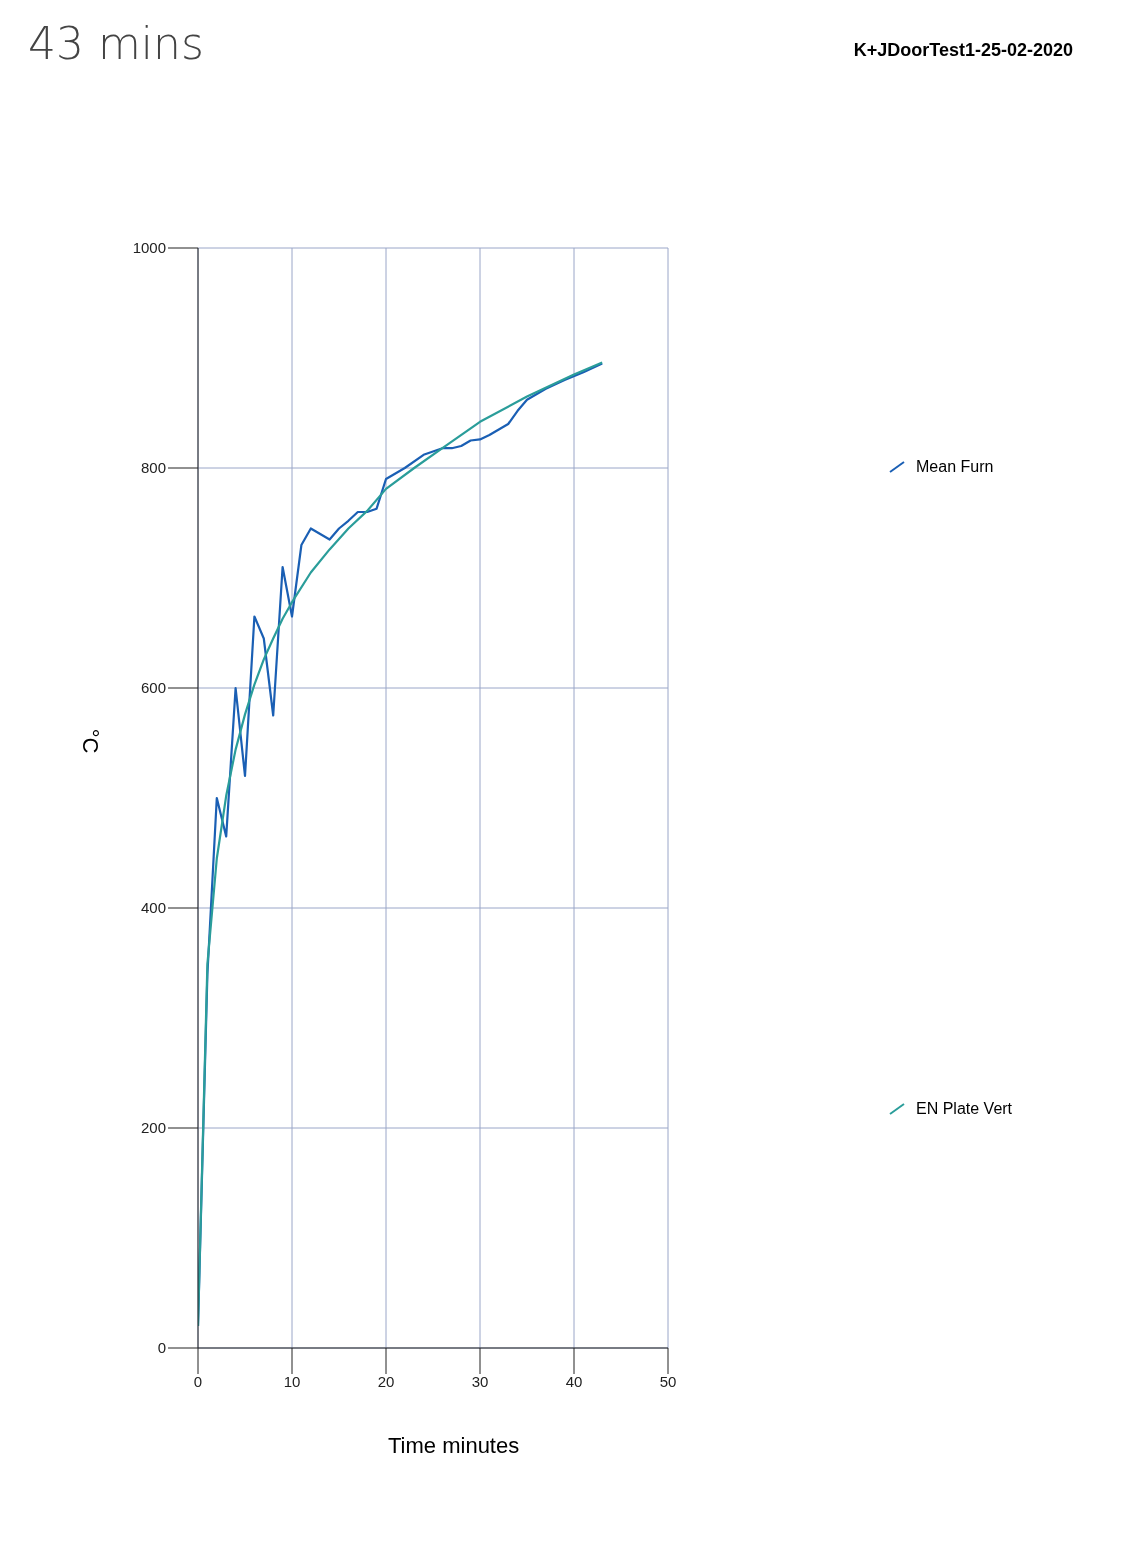 The height and width of the screenshot is (1549, 1141). I want to click on x-axis-title: Time minutes, so click(454, 1446).